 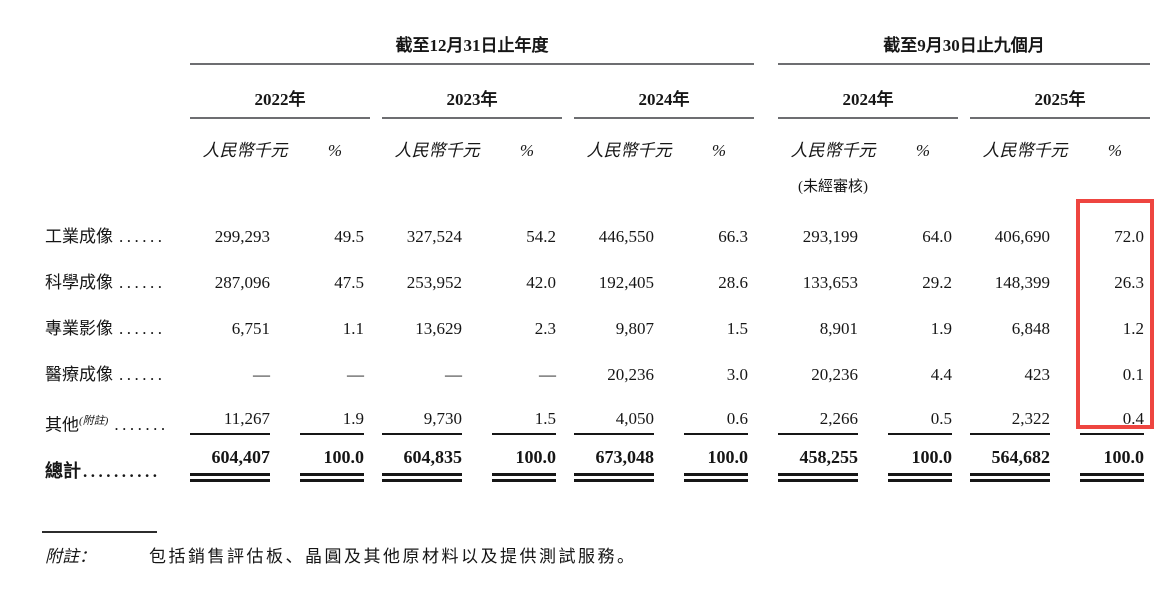 I want to click on cell-percent-highlighted: 0.4, so click(x=1115, y=410).